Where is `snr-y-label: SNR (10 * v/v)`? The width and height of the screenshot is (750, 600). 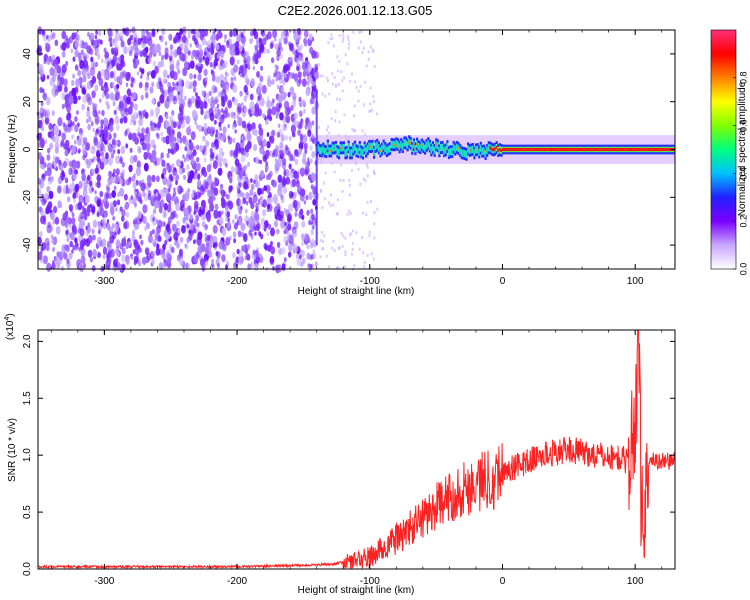 snr-y-label: SNR (10 * v/v) is located at coordinates (12, 450).